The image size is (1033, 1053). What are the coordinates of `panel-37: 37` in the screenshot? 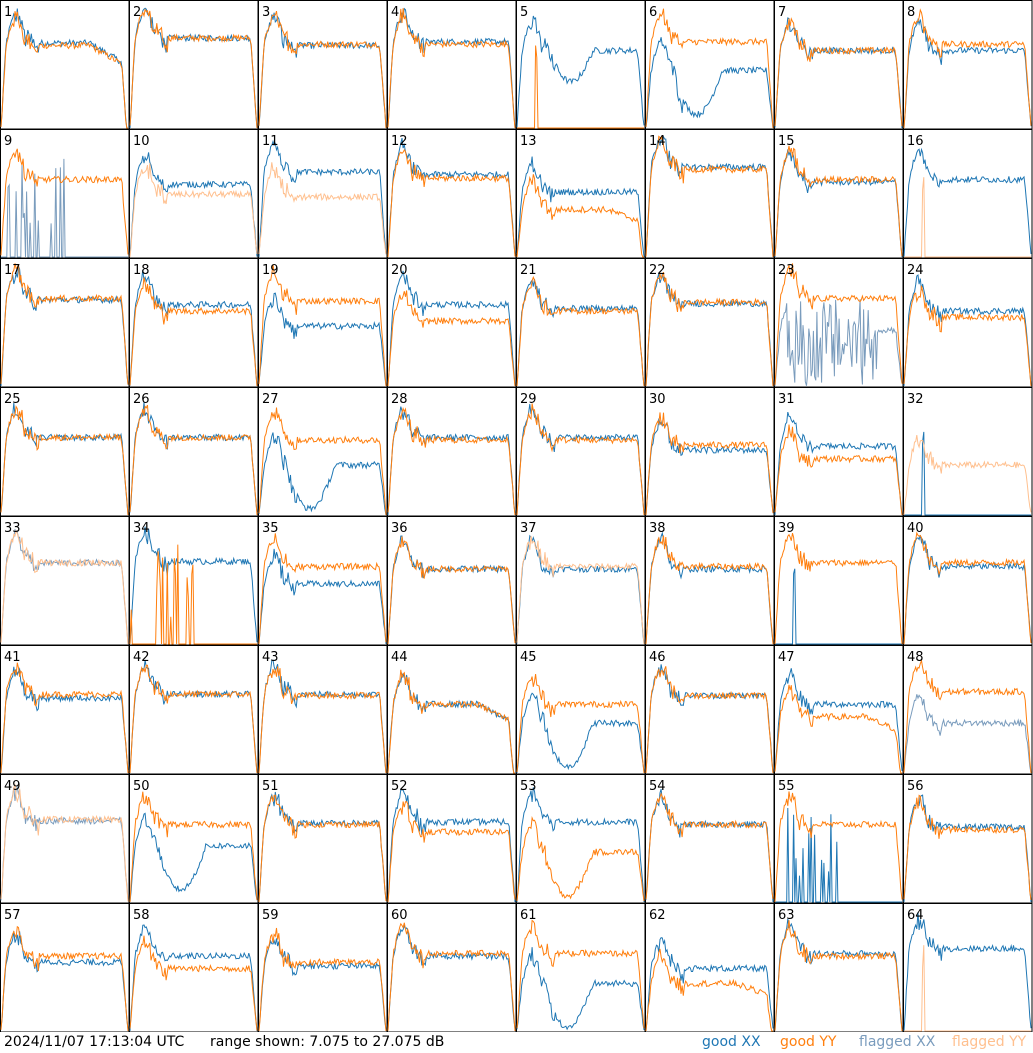 It's located at (581, 581).